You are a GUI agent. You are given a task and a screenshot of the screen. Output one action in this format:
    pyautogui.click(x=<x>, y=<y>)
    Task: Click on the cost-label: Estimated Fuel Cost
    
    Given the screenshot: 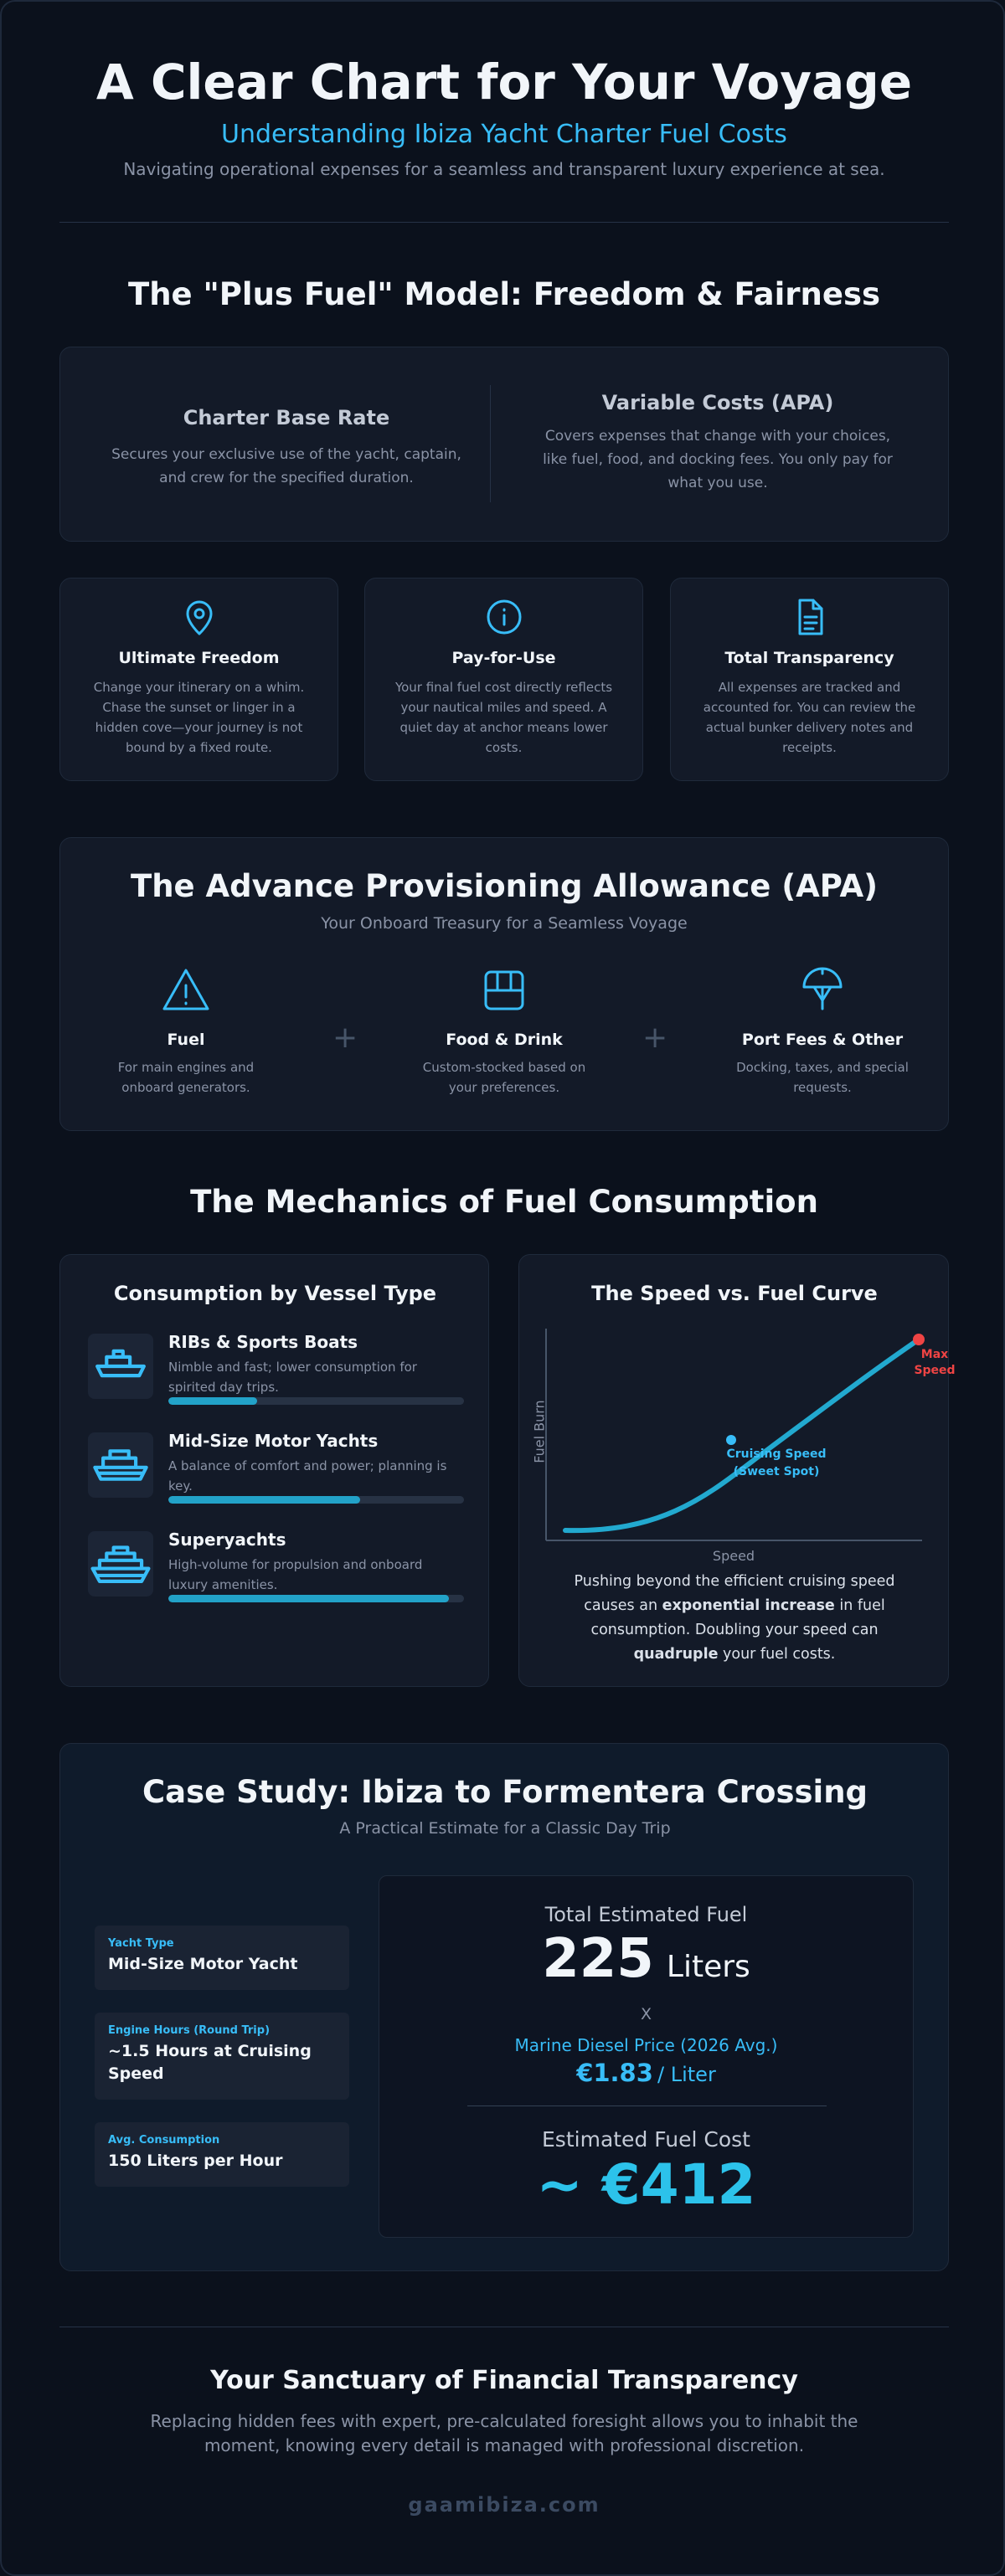 What is the action you would take?
    pyautogui.click(x=646, y=2140)
    